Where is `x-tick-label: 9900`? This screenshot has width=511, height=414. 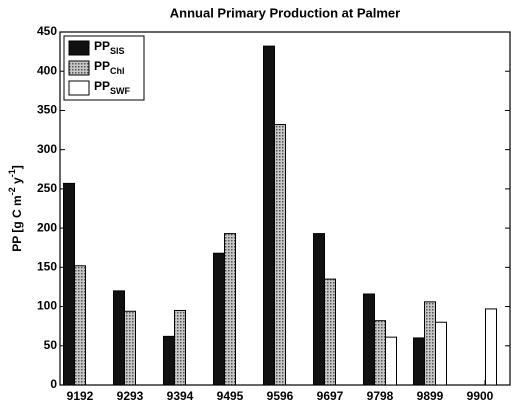 x-tick-label: 9900 is located at coordinates (480, 396).